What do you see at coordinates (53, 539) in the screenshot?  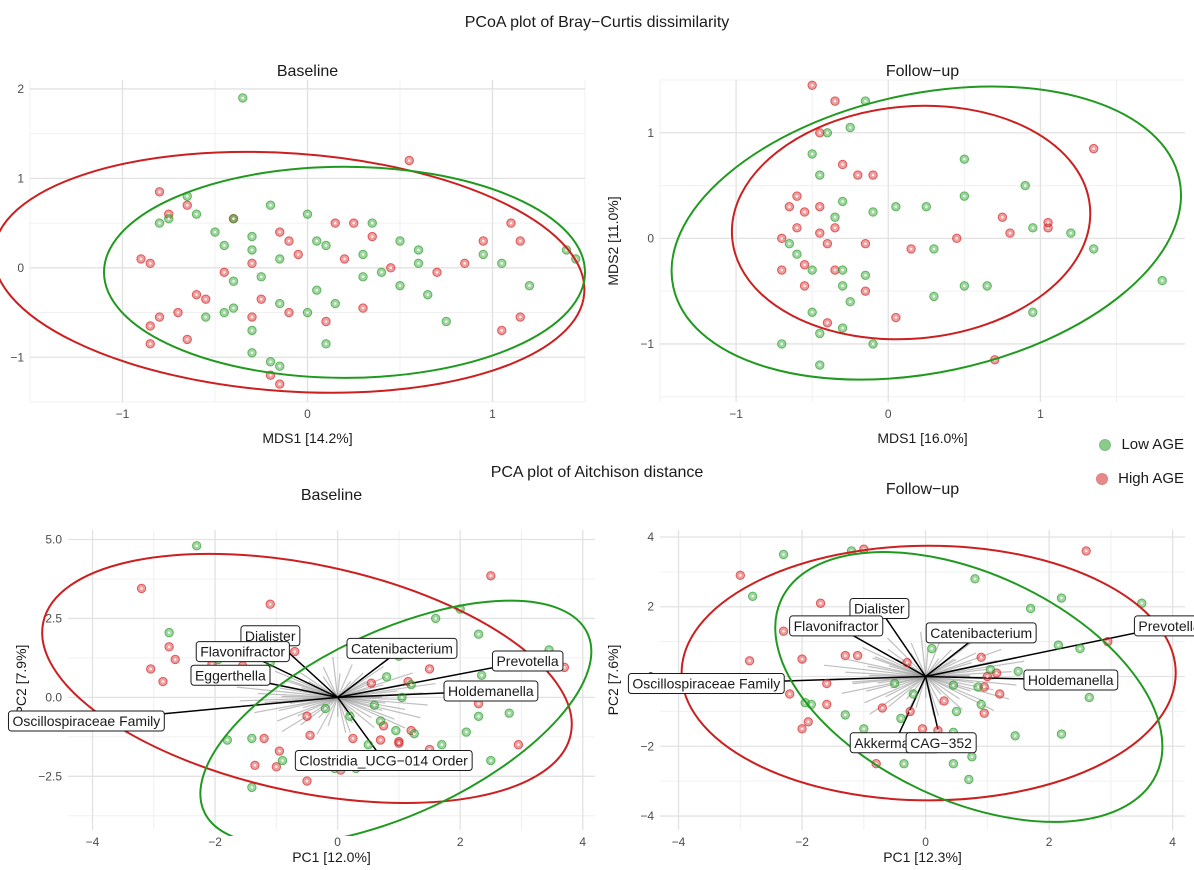 I see `y-tick-label: 5.0` at bounding box center [53, 539].